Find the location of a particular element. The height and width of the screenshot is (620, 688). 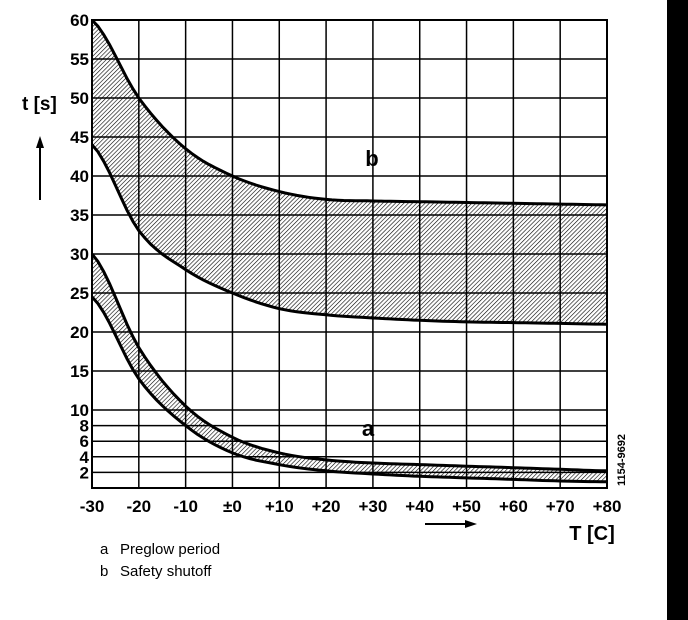

y-tick-label: 45 is located at coordinates (79, 137).